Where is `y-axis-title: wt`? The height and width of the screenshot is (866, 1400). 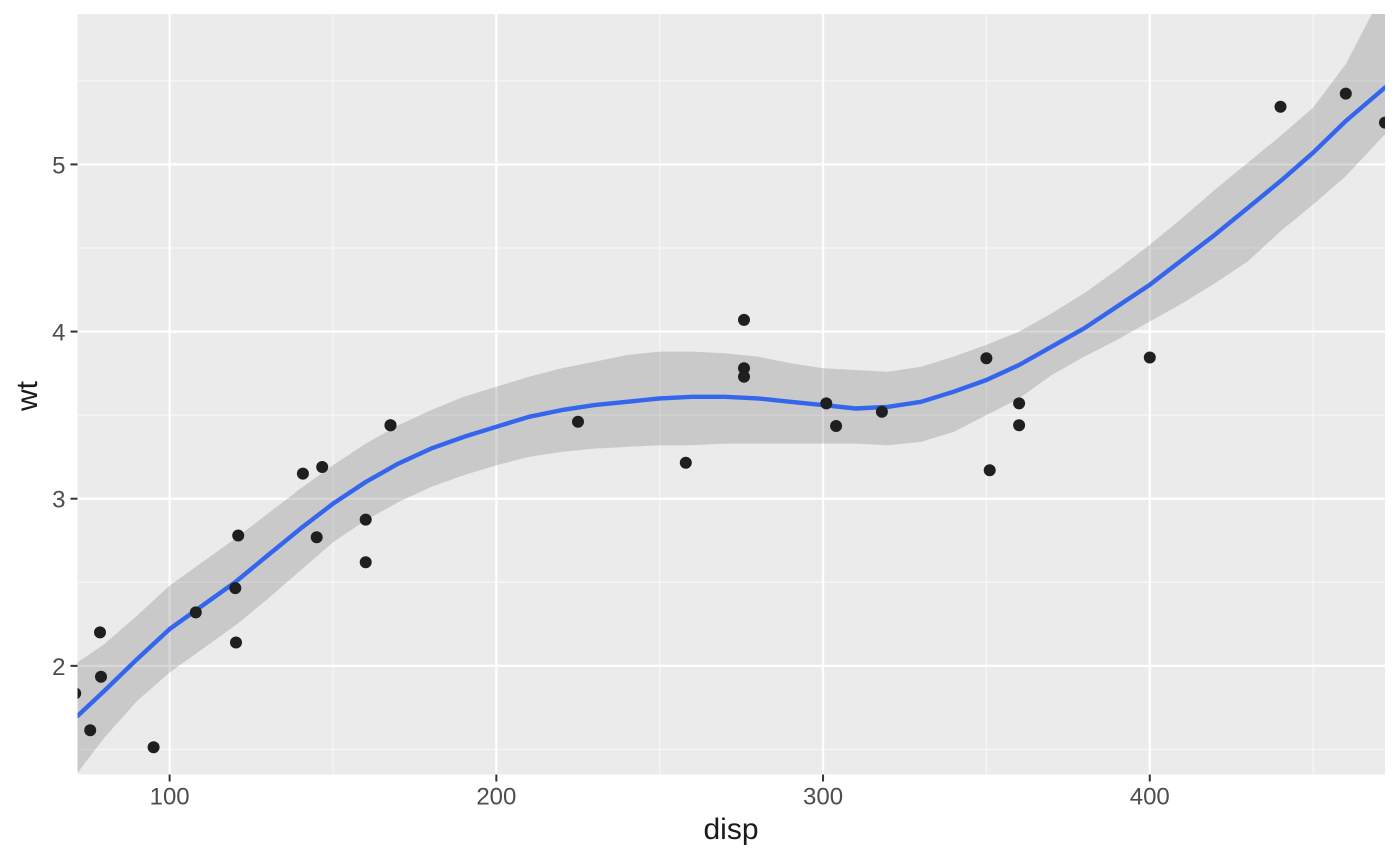
y-axis-title: wt is located at coordinates (27, 396).